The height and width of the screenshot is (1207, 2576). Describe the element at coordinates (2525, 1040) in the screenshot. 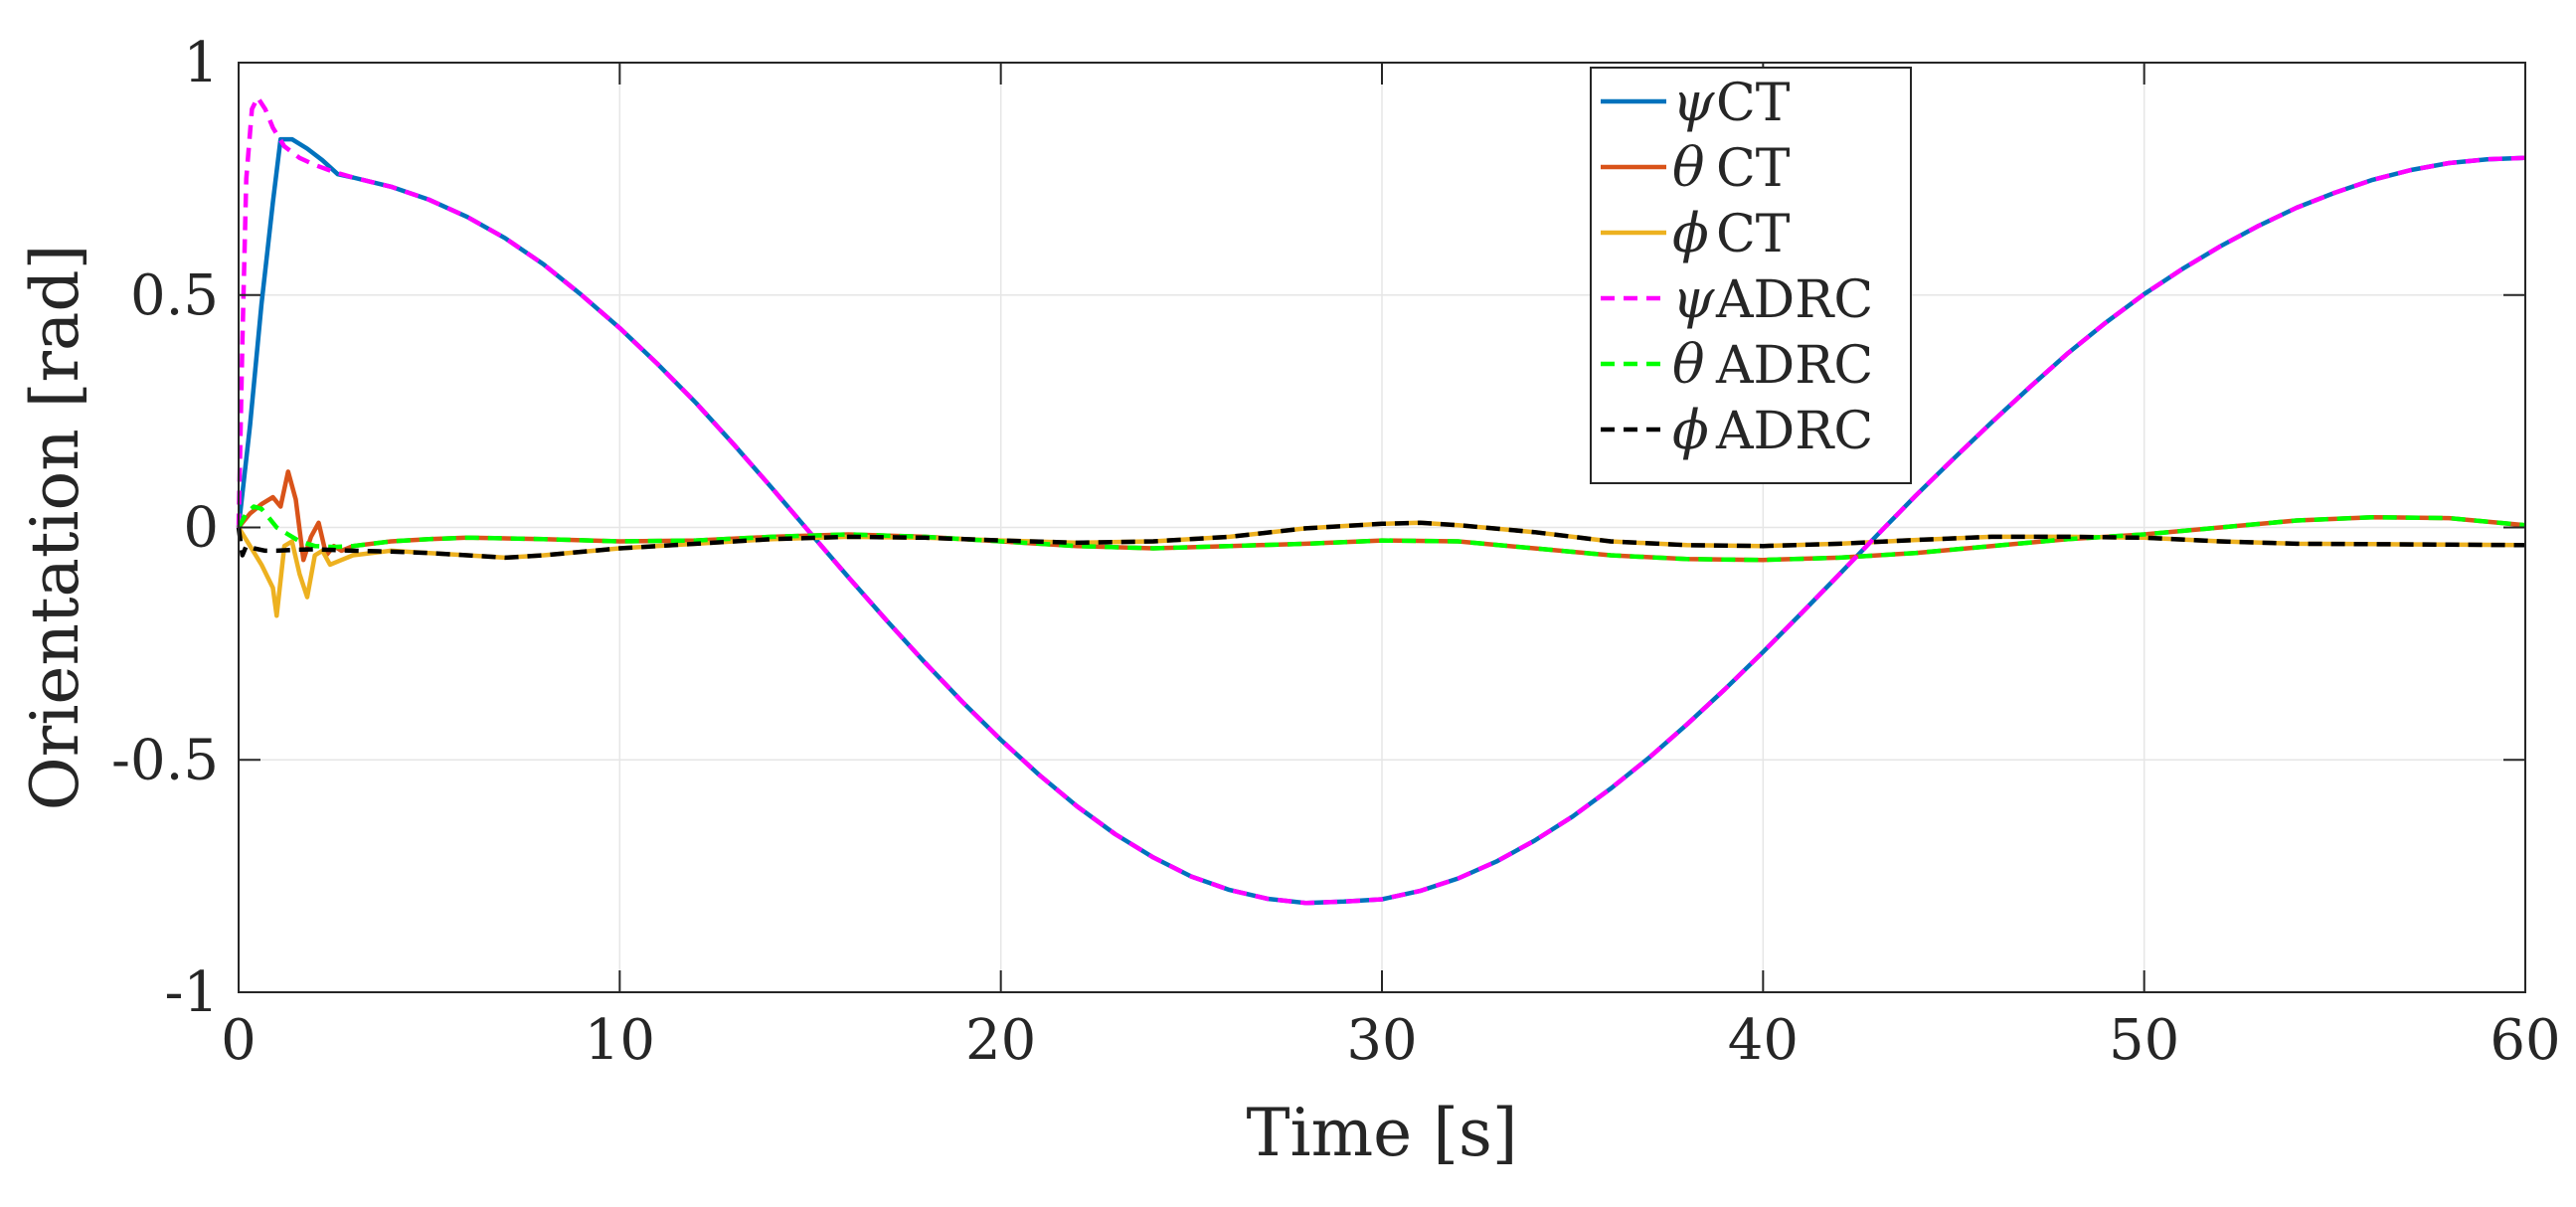

I see `x-tick-label: 60` at that location.